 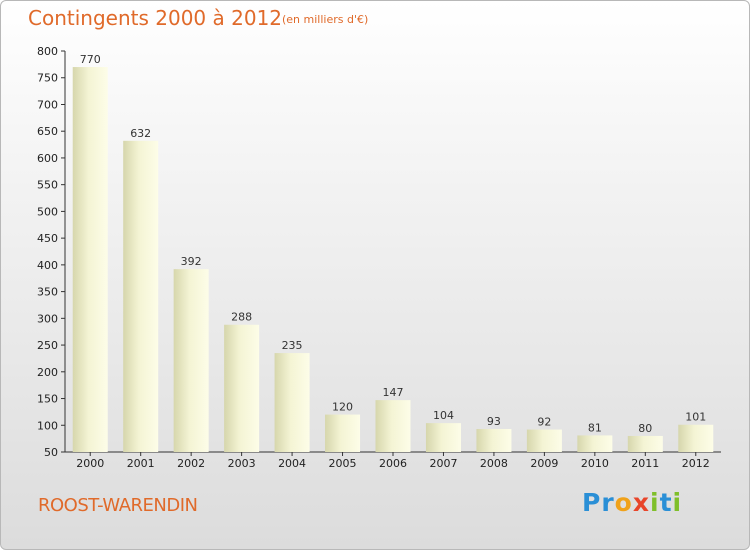 What do you see at coordinates (443, 463) in the screenshot?
I see `x-tick-label: 2007` at bounding box center [443, 463].